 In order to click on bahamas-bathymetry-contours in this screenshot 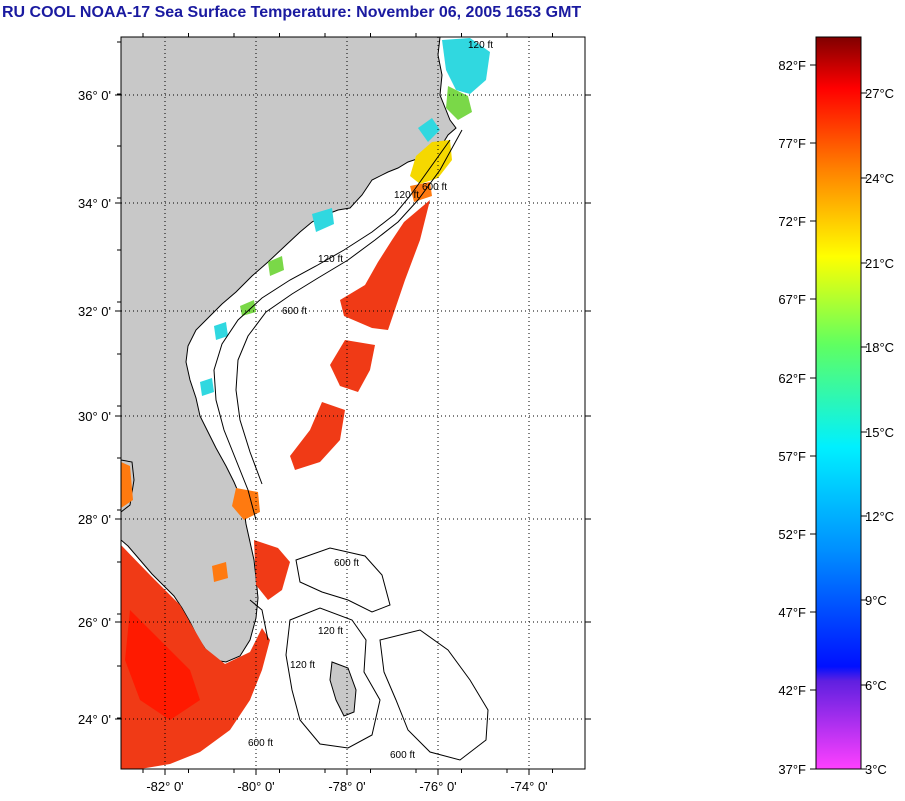, I will do `click(369, 654)`.